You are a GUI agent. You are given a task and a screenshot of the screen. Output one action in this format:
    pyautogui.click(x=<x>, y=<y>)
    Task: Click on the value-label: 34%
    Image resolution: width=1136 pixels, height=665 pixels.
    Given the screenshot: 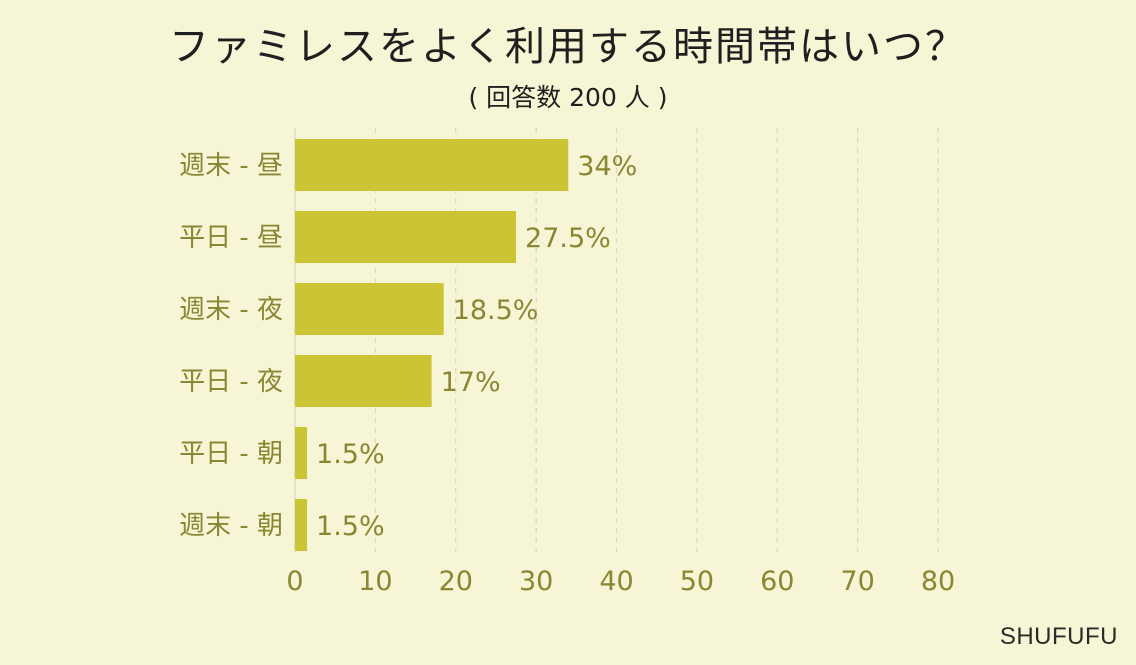 What is the action you would take?
    pyautogui.click(x=607, y=166)
    